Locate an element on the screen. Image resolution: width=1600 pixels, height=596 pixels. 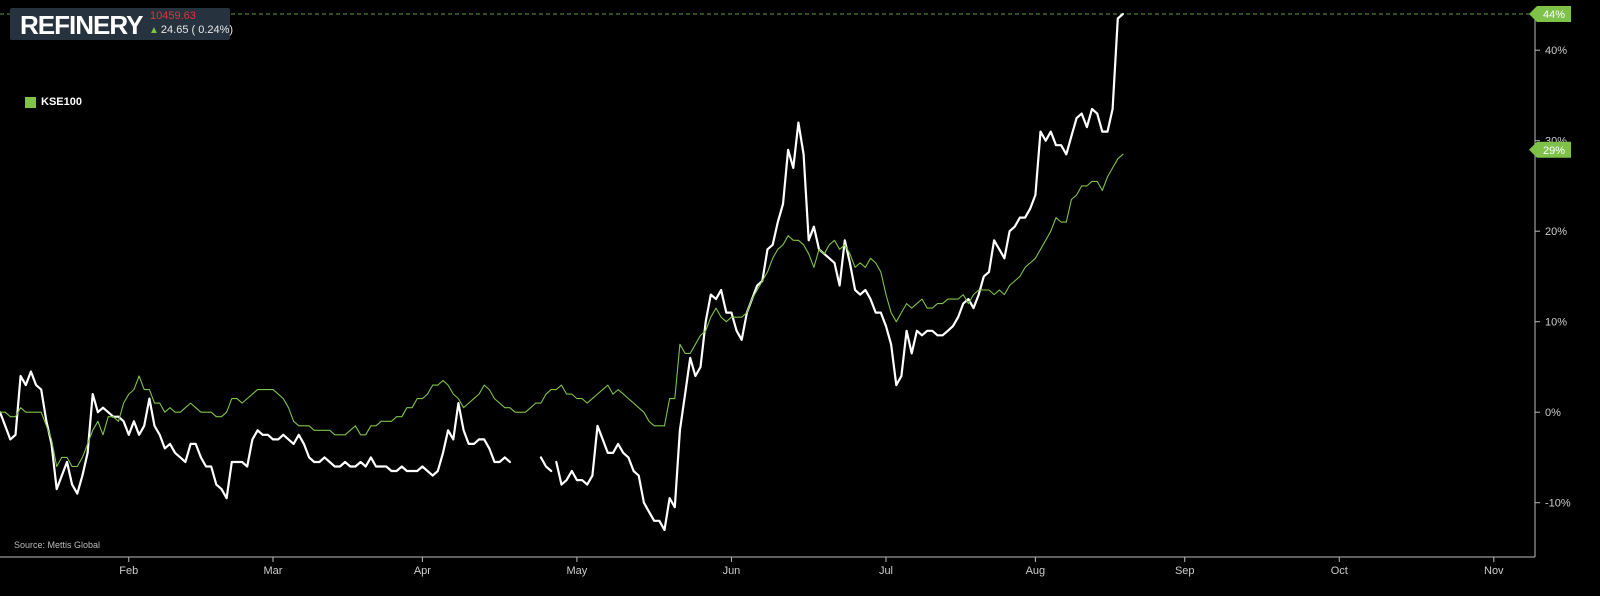
end-label-kse100: 29% is located at coordinates (1550, 149).